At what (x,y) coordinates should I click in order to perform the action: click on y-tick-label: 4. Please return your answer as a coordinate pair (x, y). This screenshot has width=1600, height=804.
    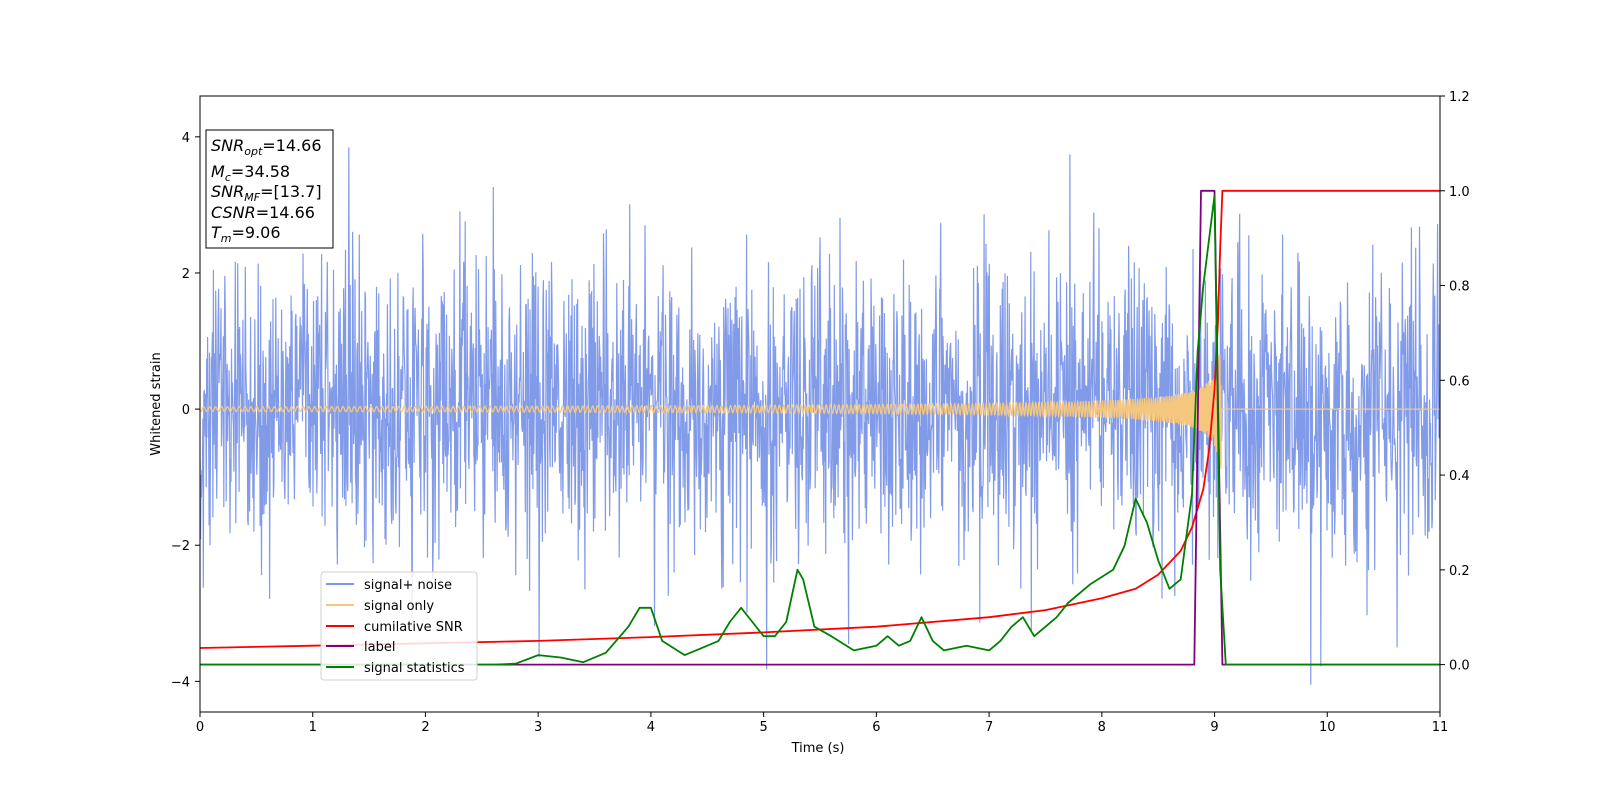
    Looking at the image, I should click on (186, 138).